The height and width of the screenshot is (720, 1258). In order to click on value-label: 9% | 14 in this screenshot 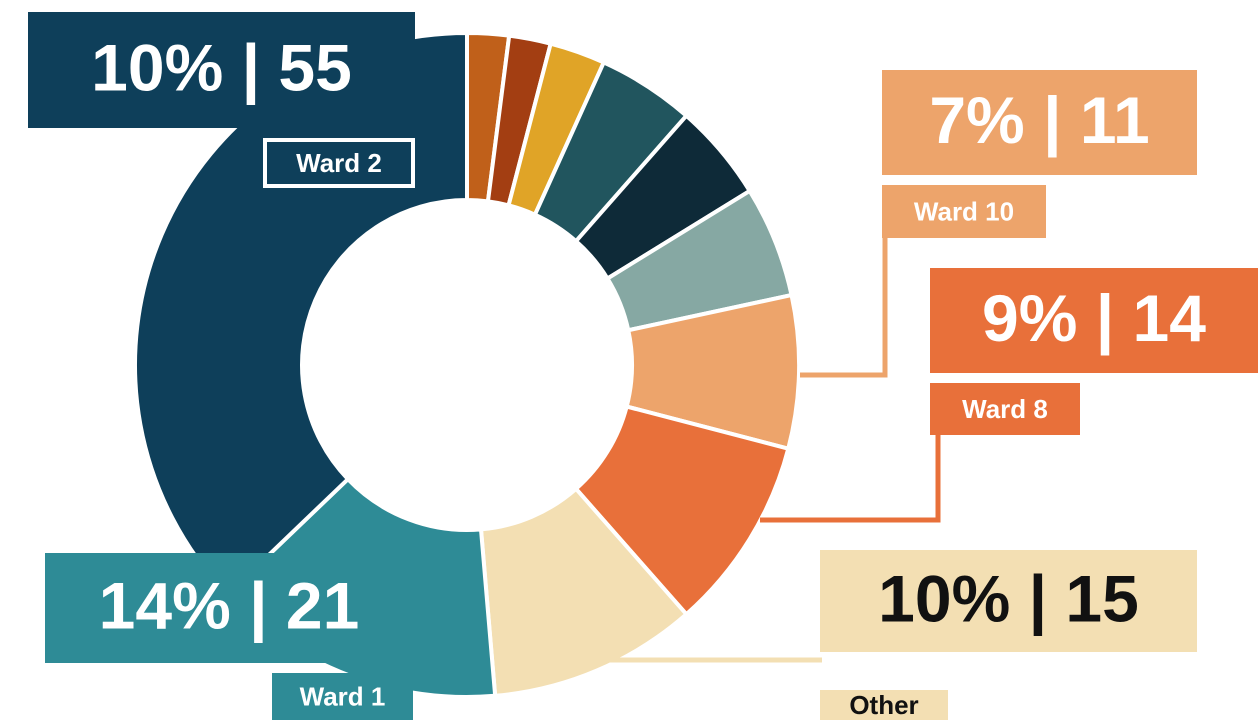, I will do `click(1094, 319)`.